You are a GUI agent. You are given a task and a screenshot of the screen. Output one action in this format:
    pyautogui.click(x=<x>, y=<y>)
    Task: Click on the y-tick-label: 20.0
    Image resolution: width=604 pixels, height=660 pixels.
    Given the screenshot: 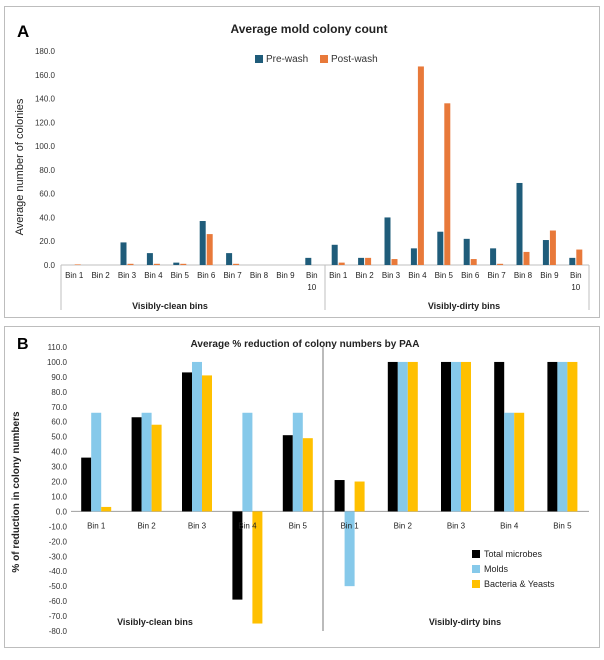 What is the action you would take?
    pyautogui.click(x=47, y=241)
    